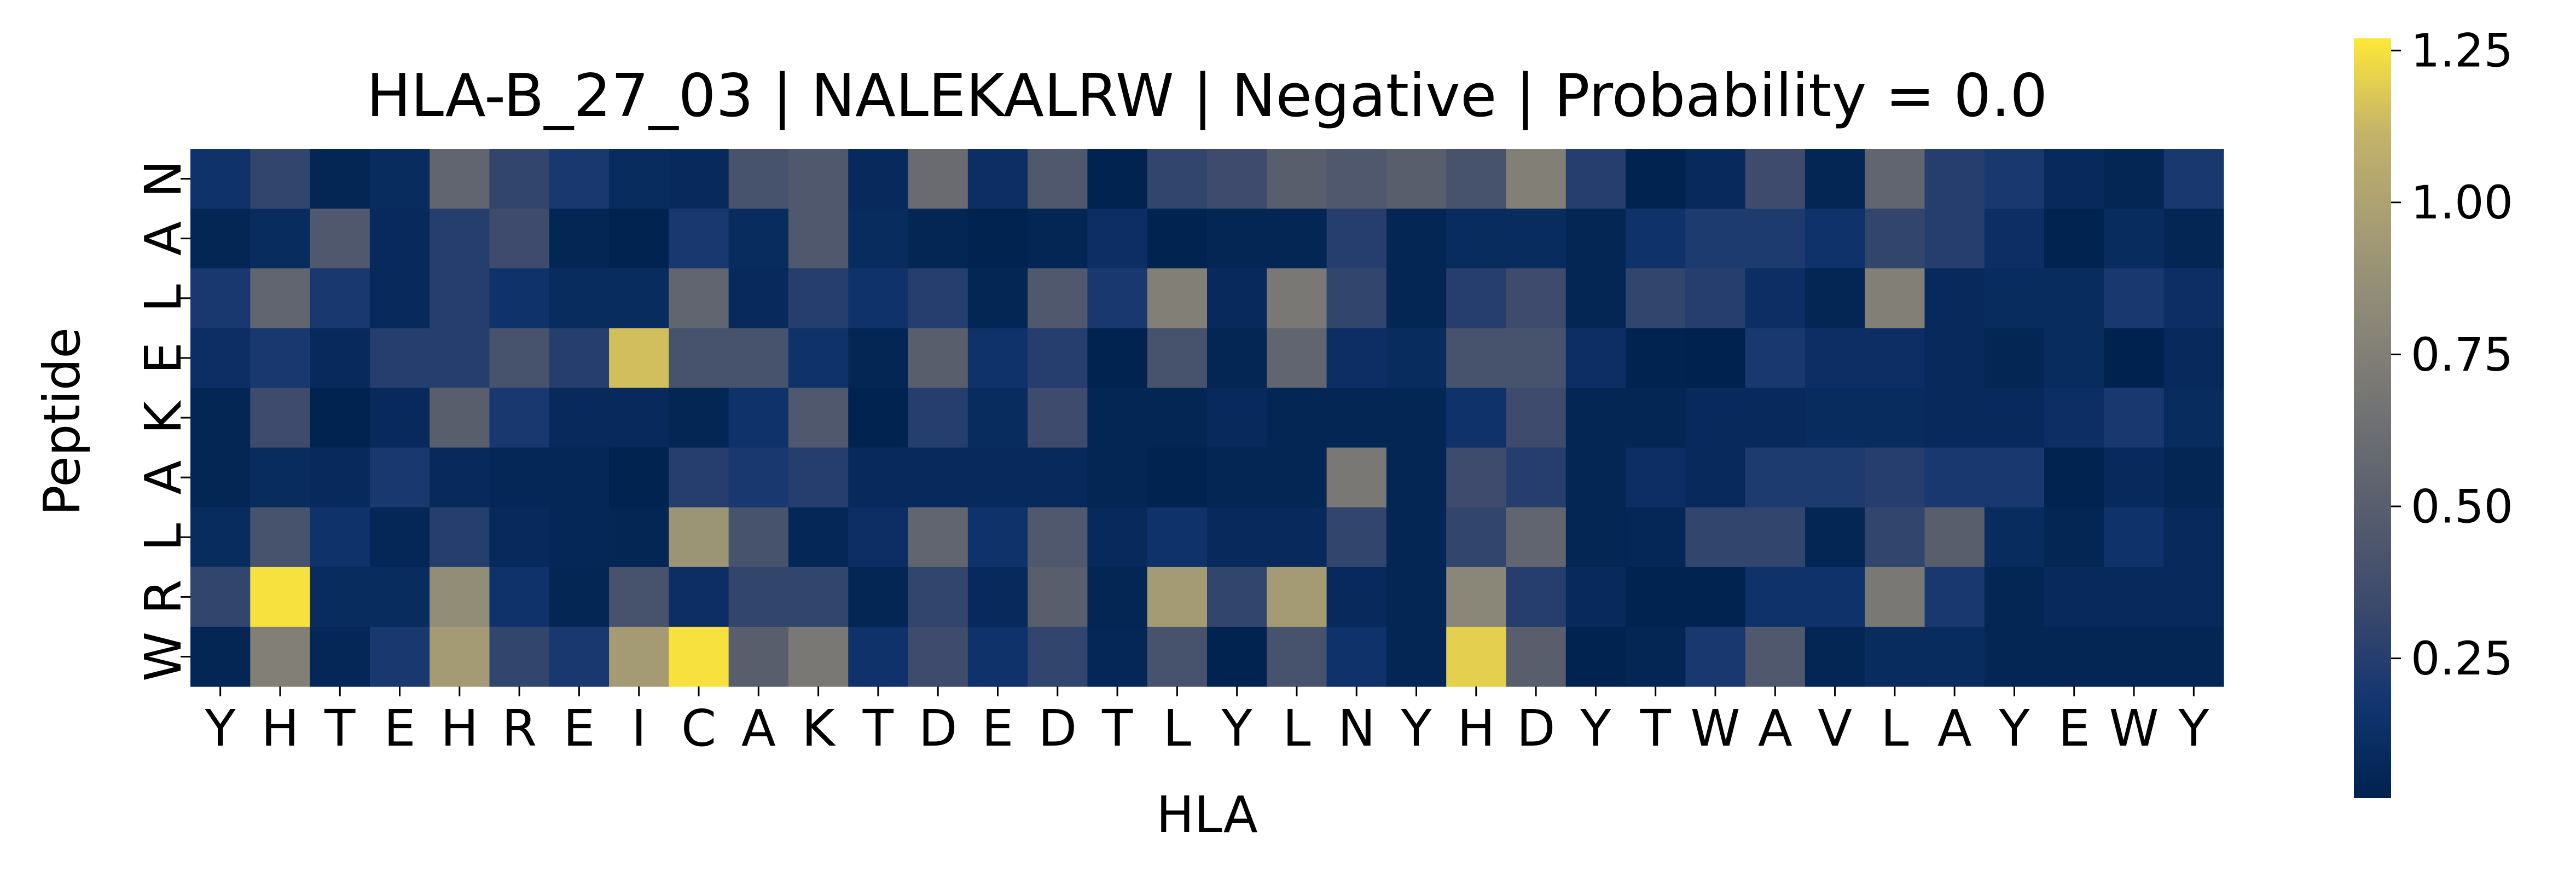 The height and width of the screenshot is (877, 2576). What do you see at coordinates (2373, 418) in the screenshot?
I see `colorbar-gradient` at bounding box center [2373, 418].